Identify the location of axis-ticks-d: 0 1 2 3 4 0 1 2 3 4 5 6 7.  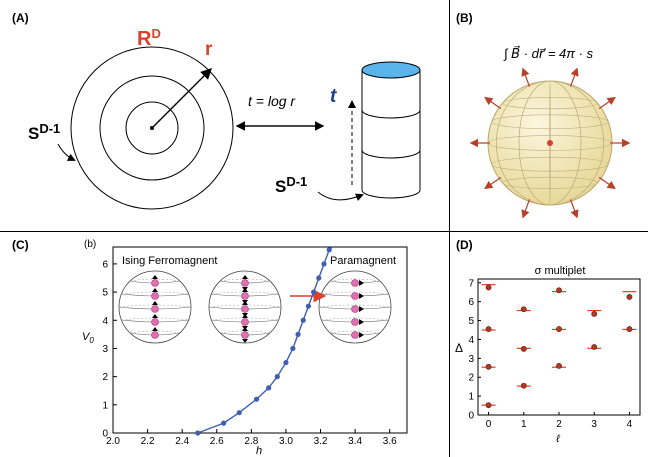
(550, 354).